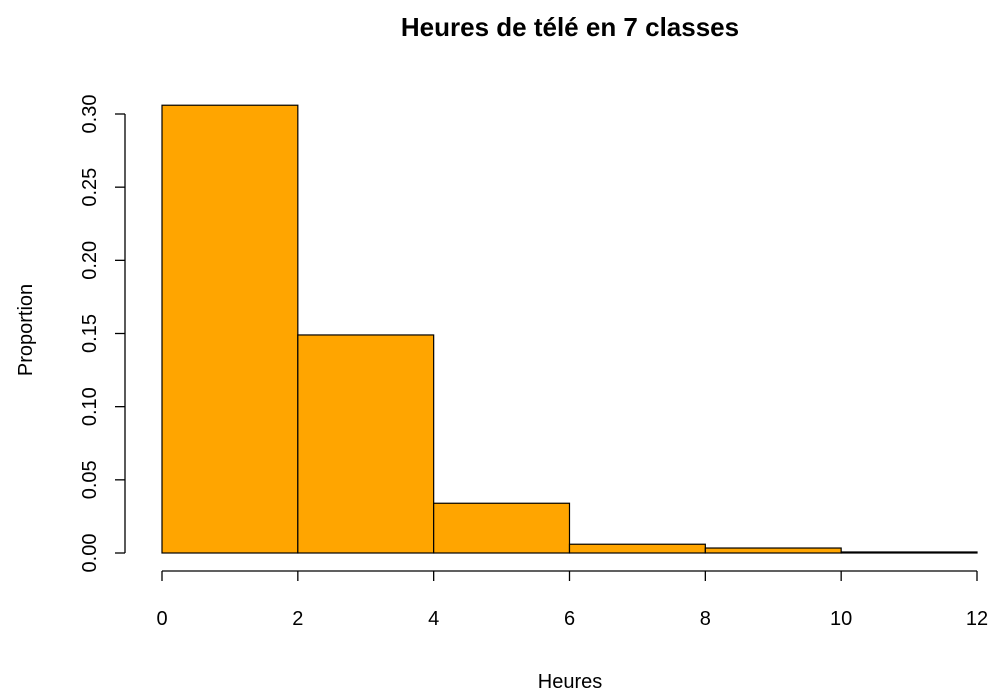  What do you see at coordinates (90, 187) in the screenshot?
I see `y-tick-label: 0.25` at bounding box center [90, 187].